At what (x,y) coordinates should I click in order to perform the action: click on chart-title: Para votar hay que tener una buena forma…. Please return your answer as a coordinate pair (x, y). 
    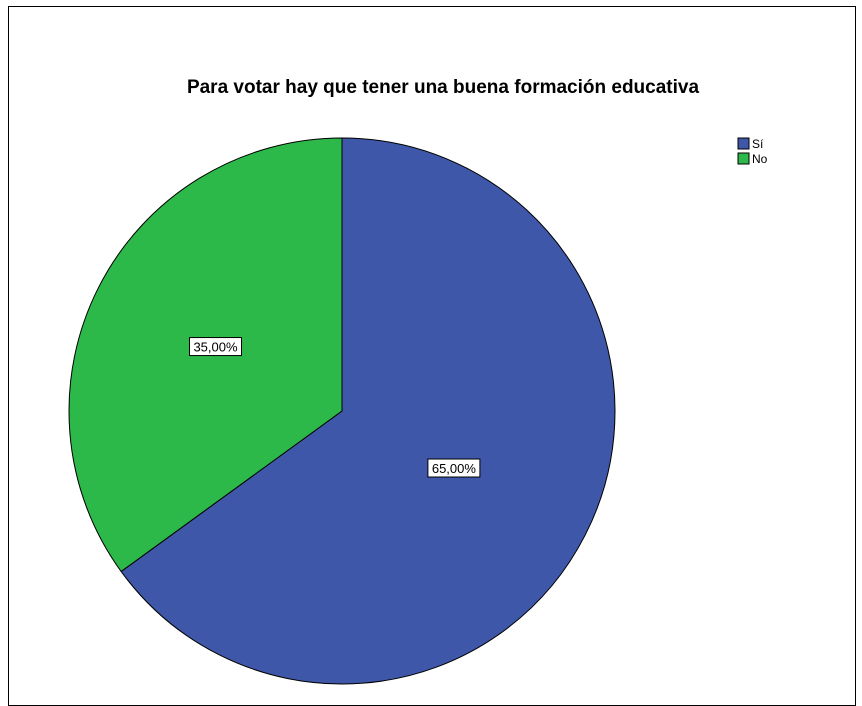
    Looking at the image, I should click on (443, 87).